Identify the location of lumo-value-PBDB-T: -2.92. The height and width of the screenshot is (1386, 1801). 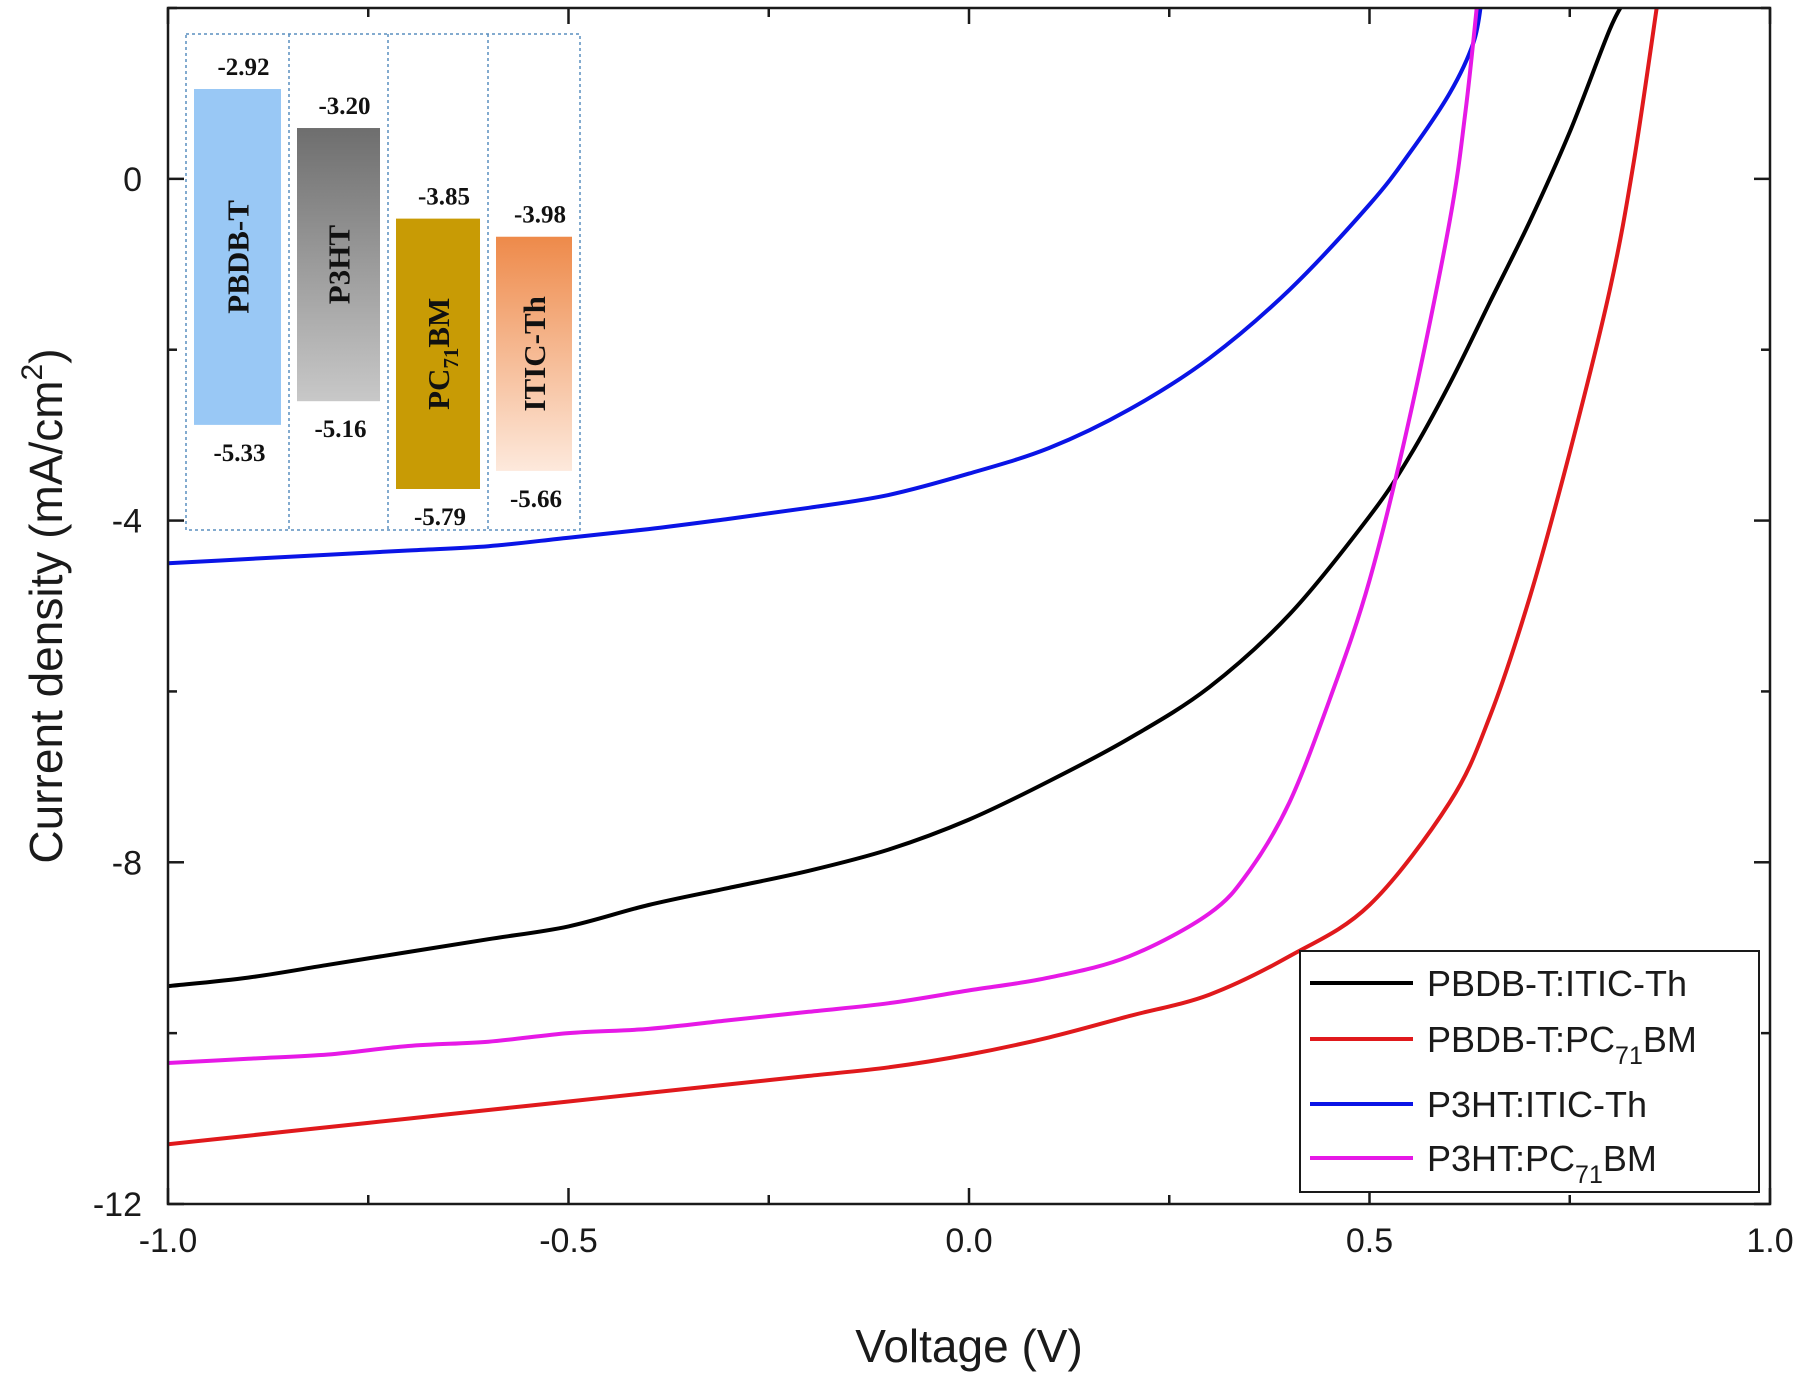
(243, 67).